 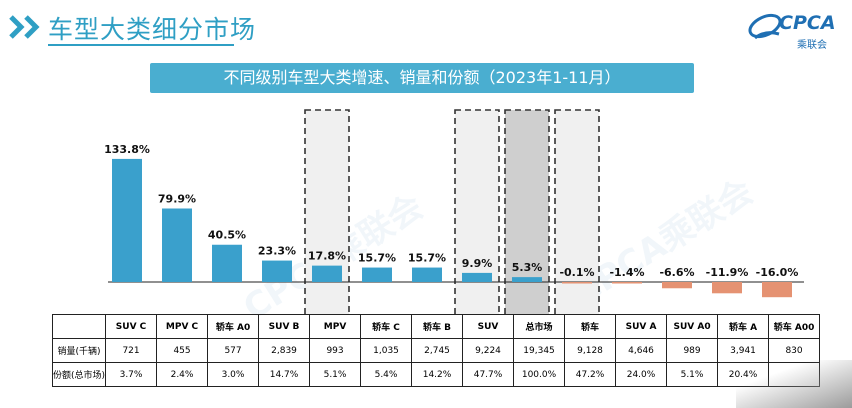 I want to click on table-cell: 830, so click(x=794, y=350).